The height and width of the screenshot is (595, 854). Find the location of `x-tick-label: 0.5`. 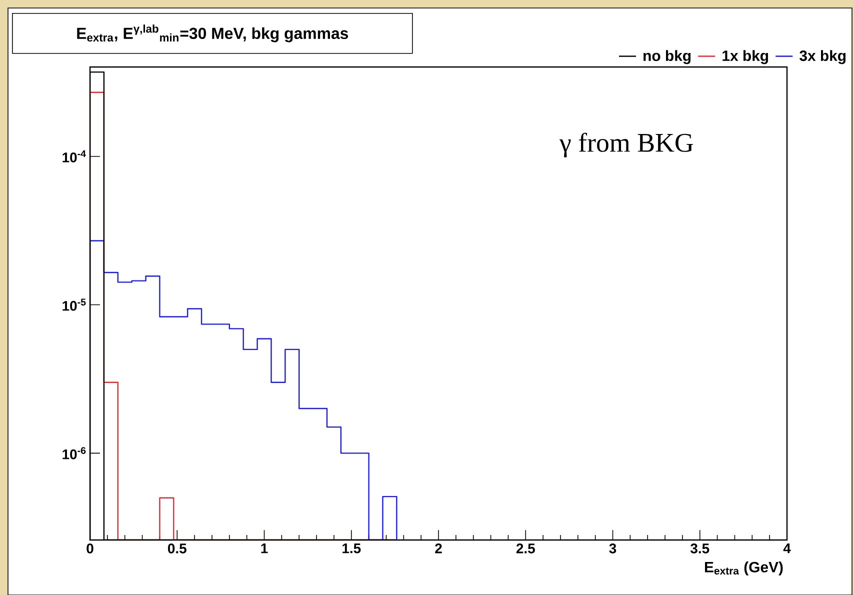

x-tick-label: 0.5 is located at coordinates (177, 548).